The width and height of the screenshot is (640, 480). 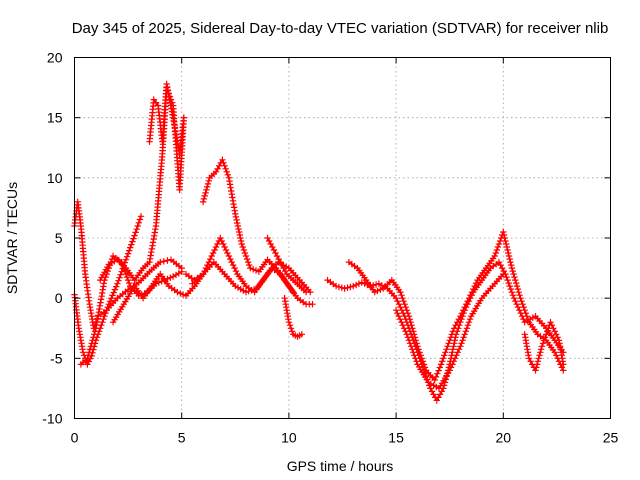 What do you see at coordinates (55, 58) in the screenshot?
I see `y-tick-label: 20` at bounding box center [55, 58].